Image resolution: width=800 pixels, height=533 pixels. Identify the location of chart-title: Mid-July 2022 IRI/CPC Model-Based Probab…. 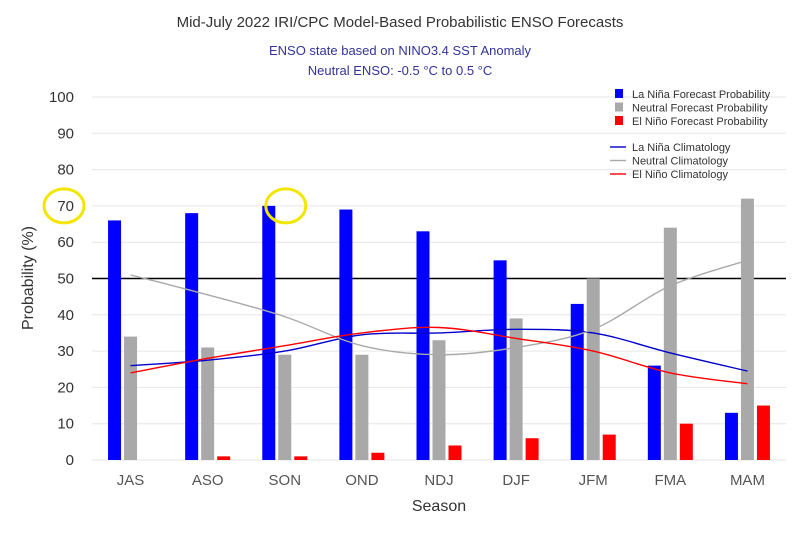
(400, 22).